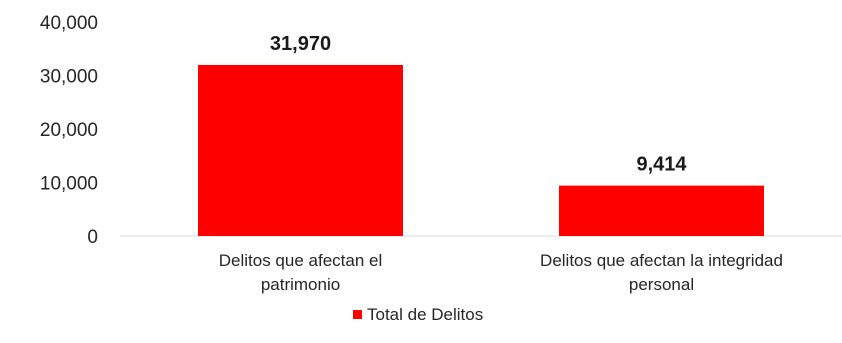 The width and height of the screenshot is (842, 343). I want to click on y-tick-label: 40,000, so click(69, 23).